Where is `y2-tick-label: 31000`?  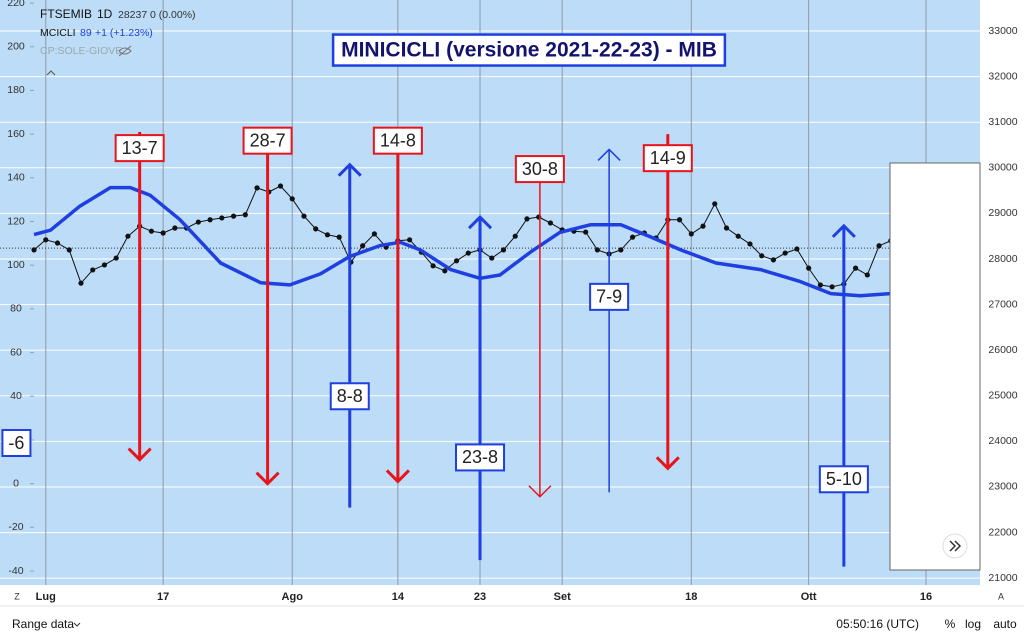 y2-tick-label: 31000 is located at coordinates (1002, 122).